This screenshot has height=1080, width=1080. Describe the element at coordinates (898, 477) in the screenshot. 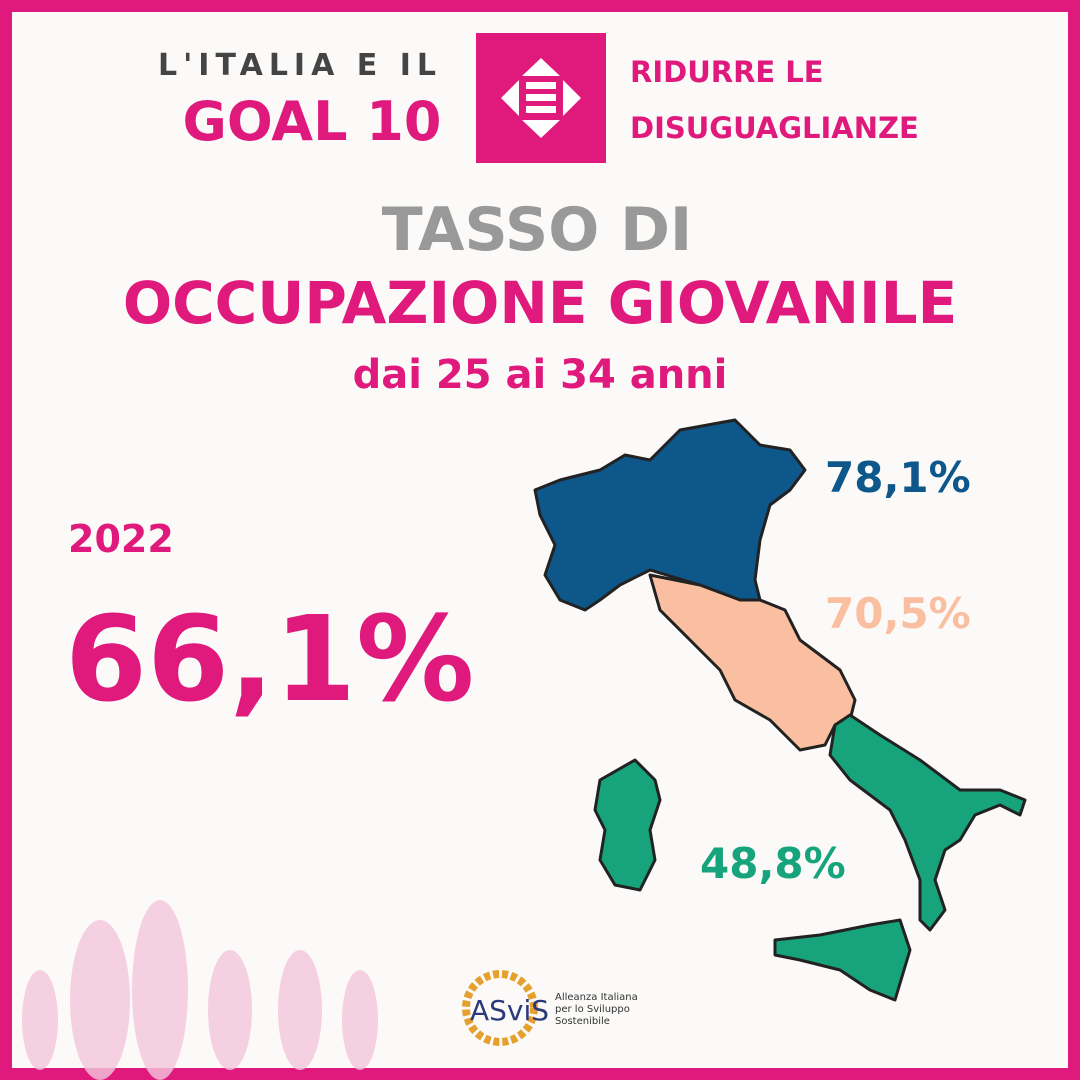

I see `region-value: 78,1%` at that location.